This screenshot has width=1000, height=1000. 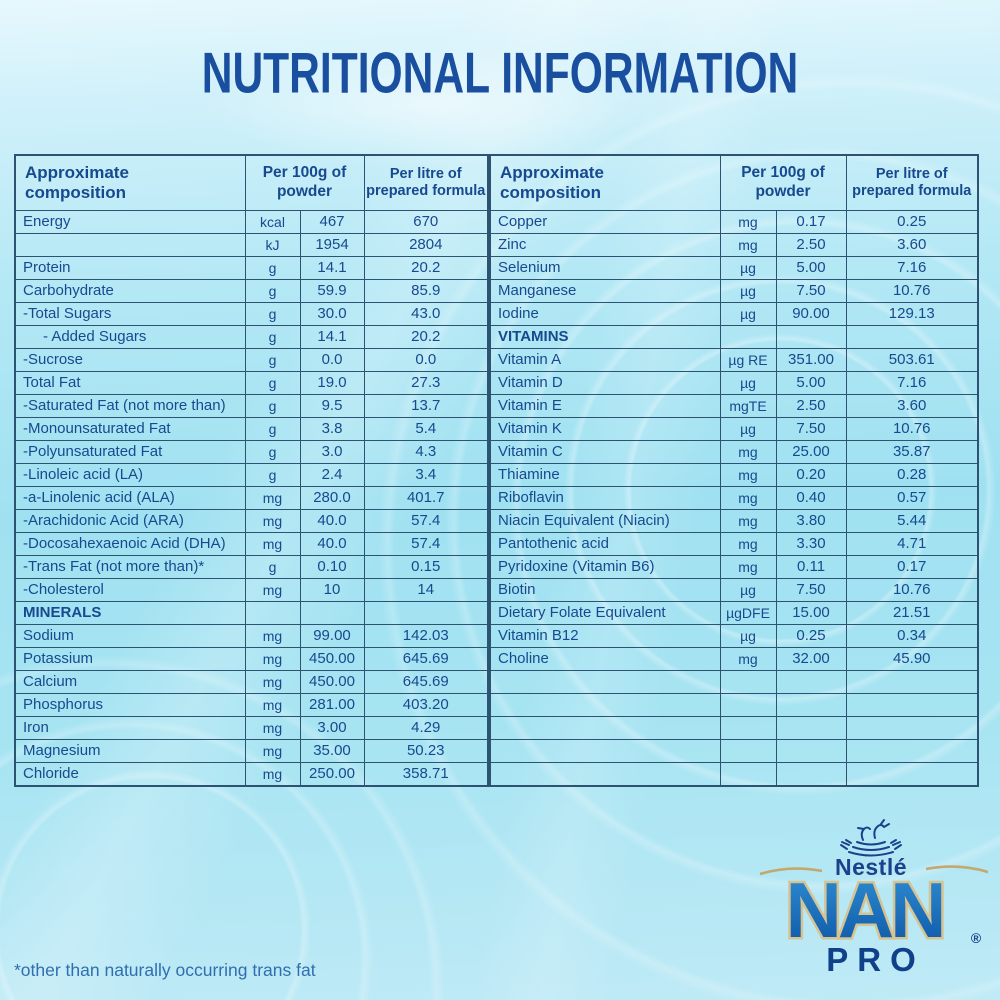 I want to click on per-100g-value: 280.0, so click(x=332, y=498).